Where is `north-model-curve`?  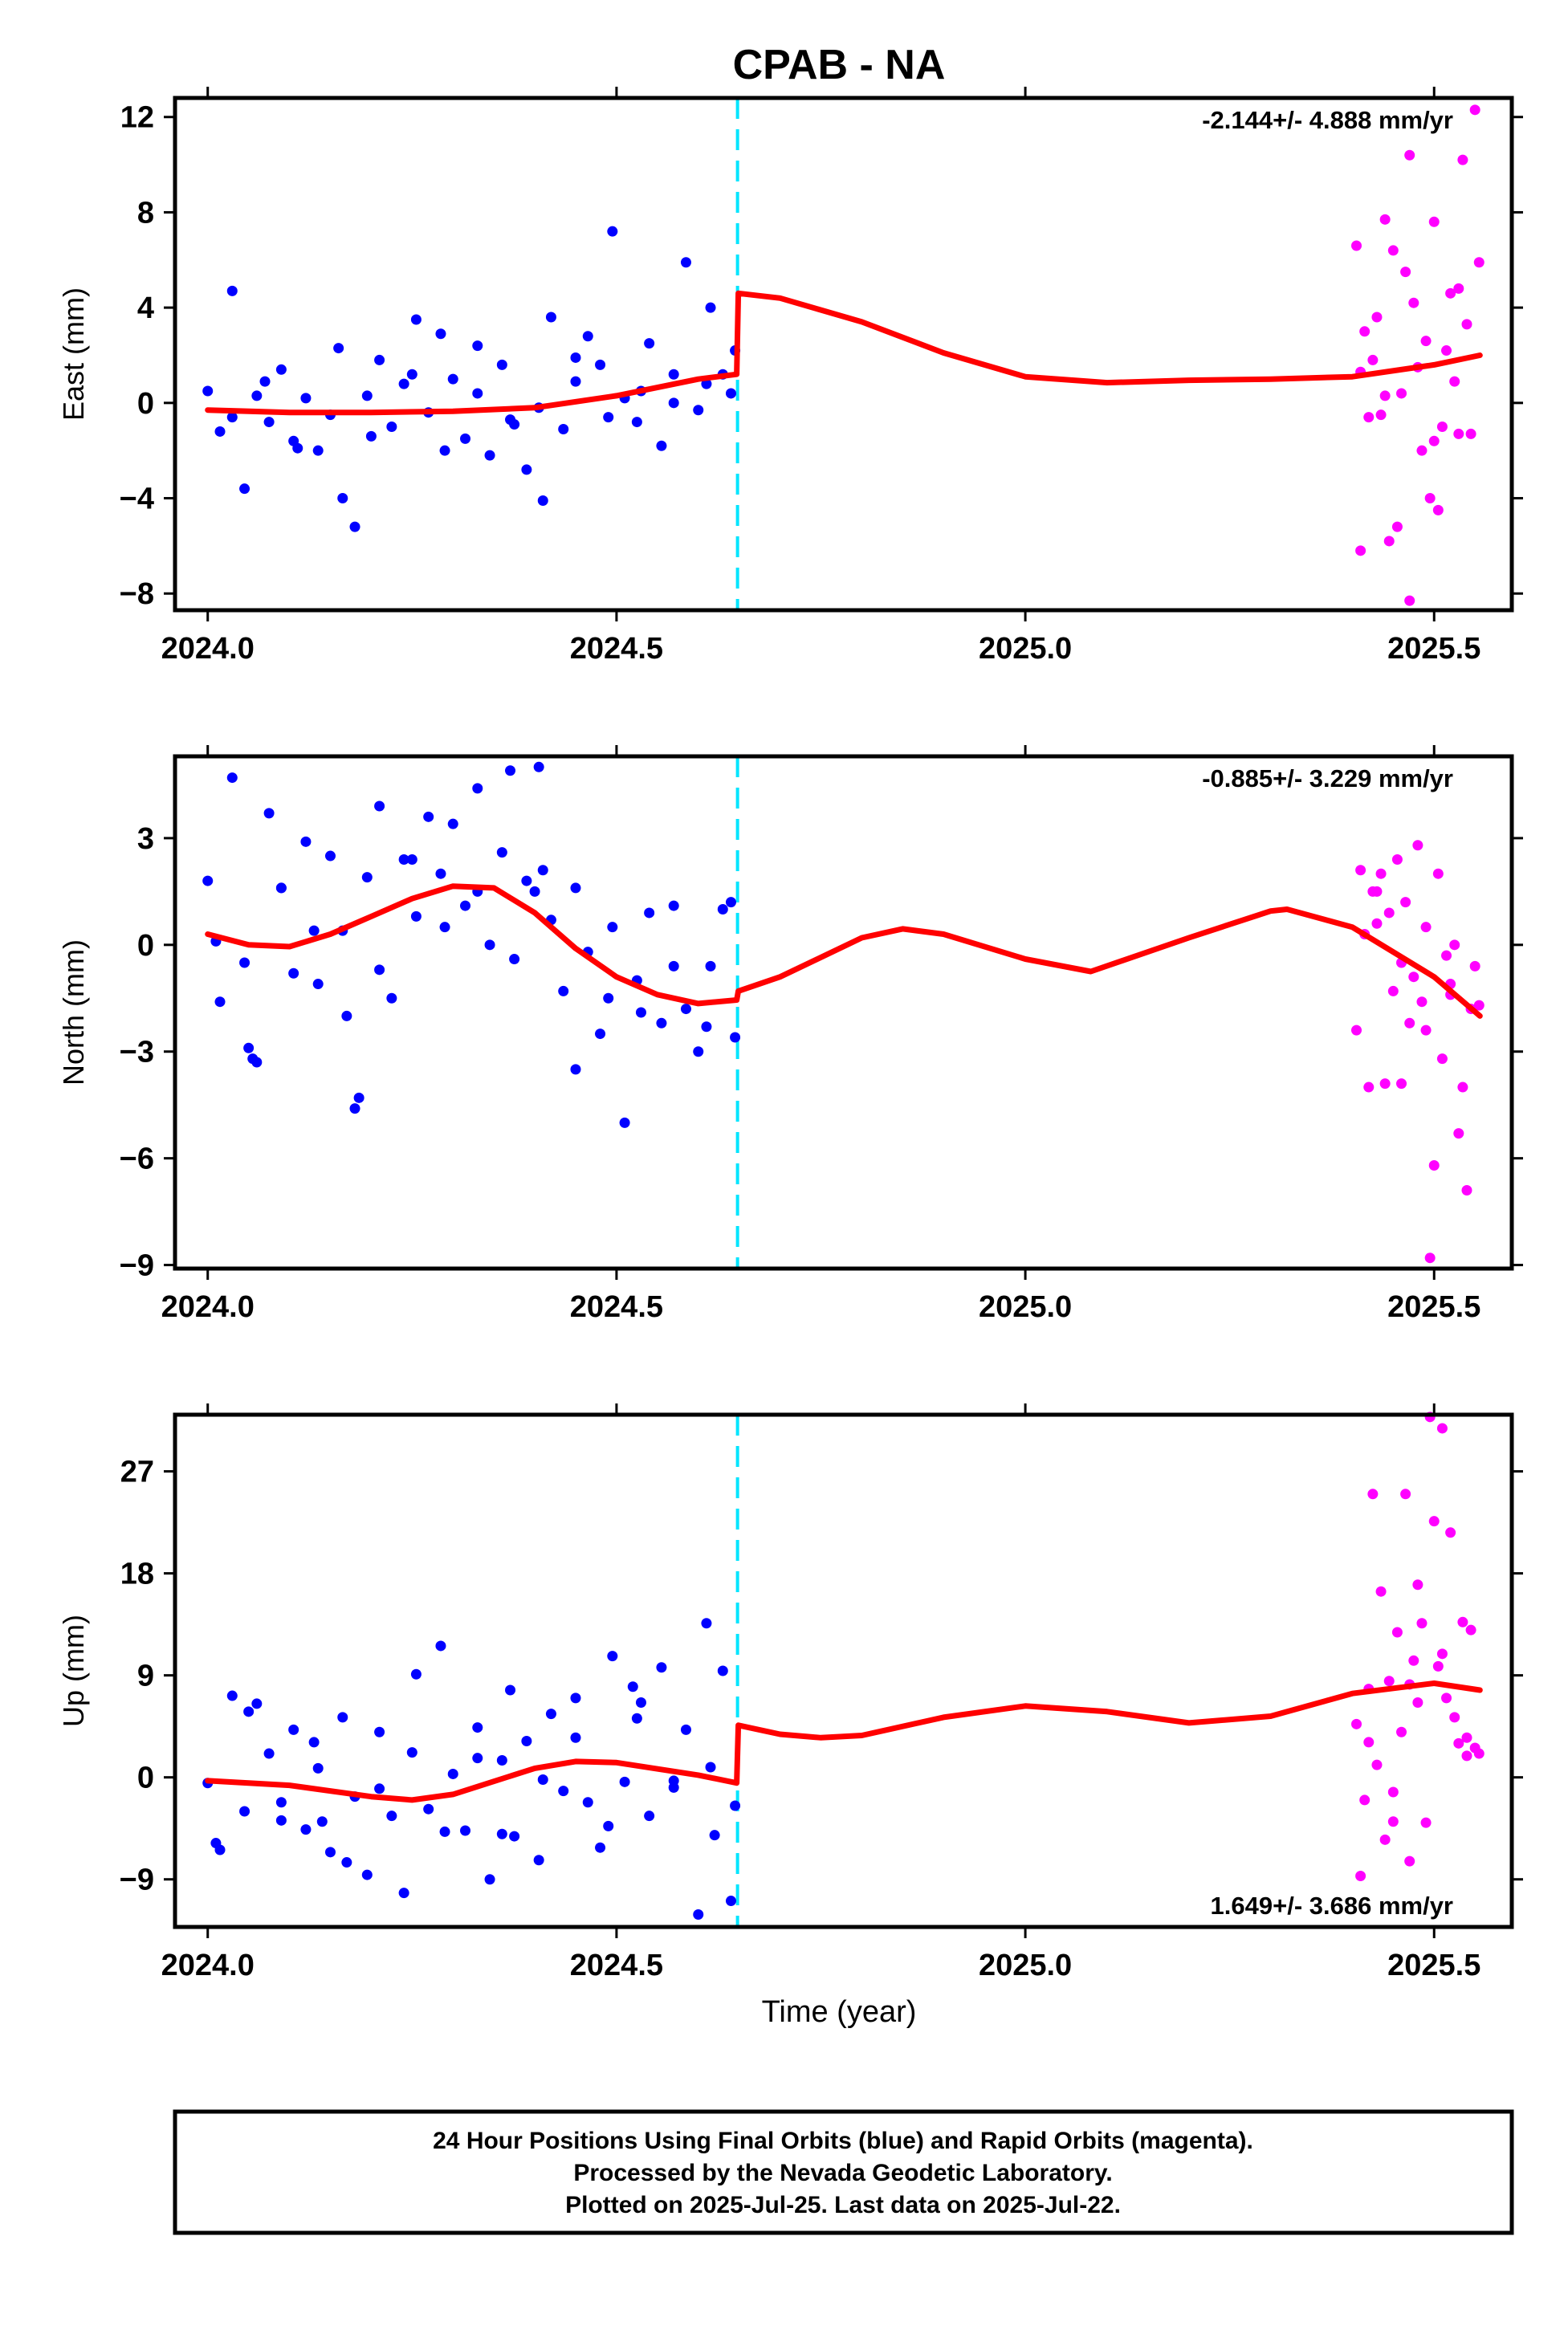 north-model-curve is located at coordinates (844, 951).